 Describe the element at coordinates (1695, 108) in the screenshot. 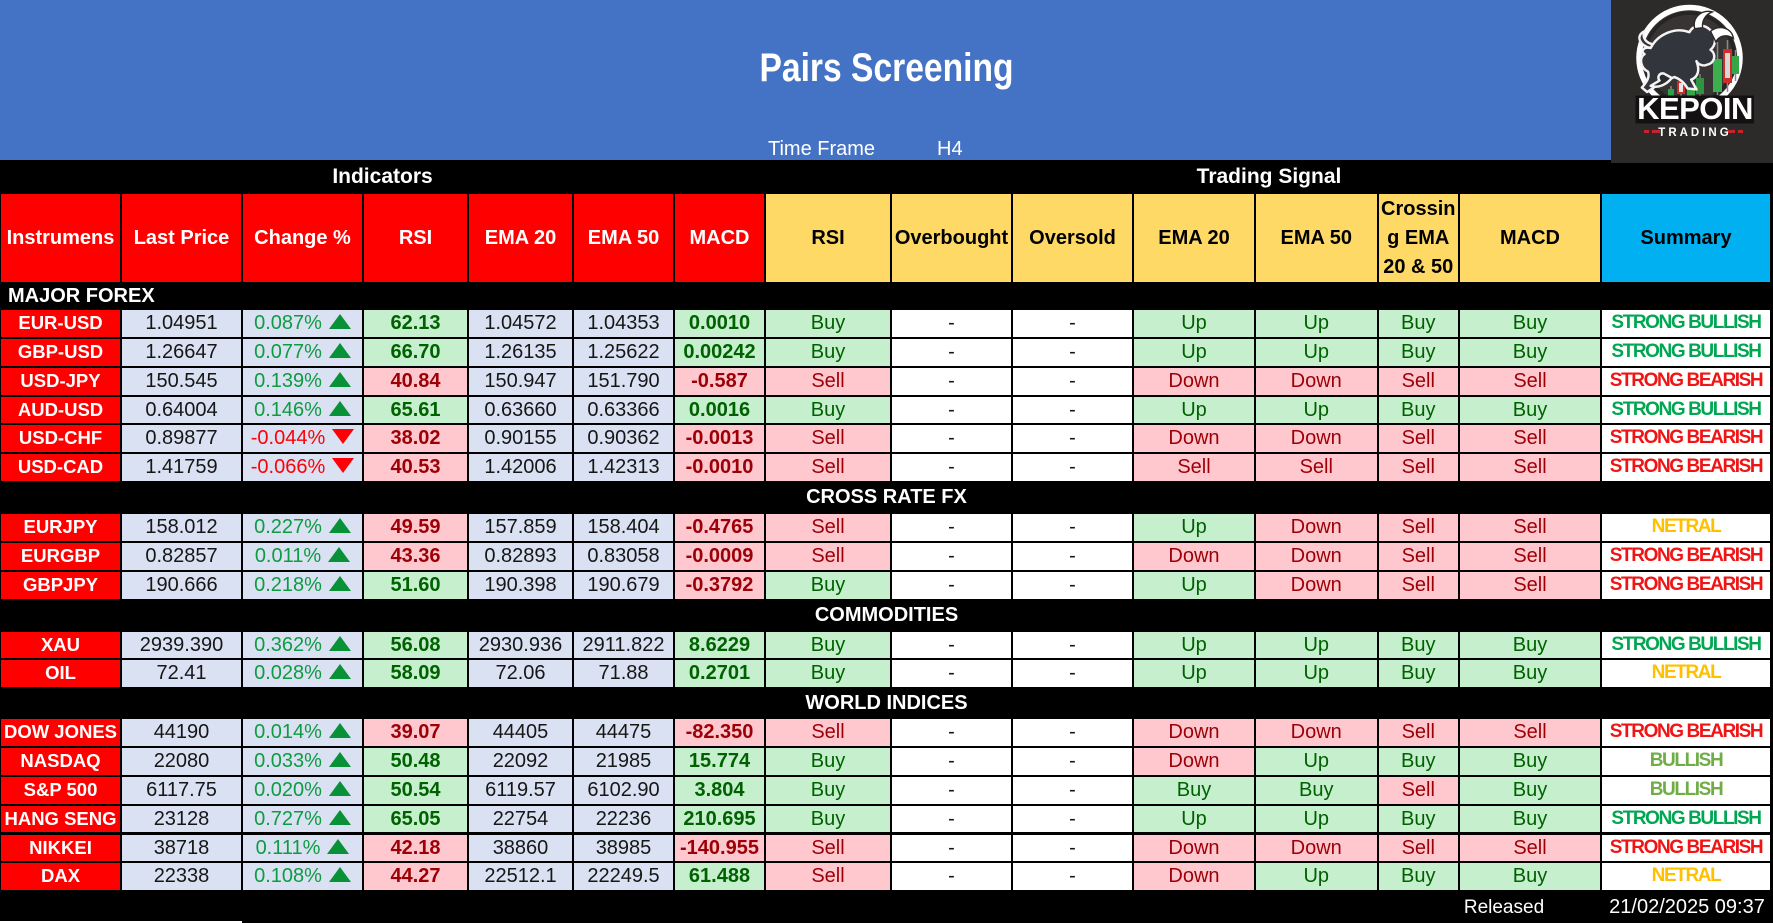

I see `svg-text: KEPOIN` at that location.